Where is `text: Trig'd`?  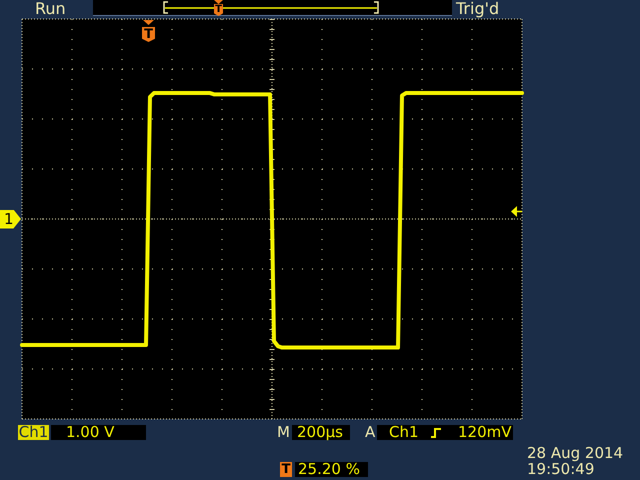 text: Trig'd is located at coordinates (478, 9).